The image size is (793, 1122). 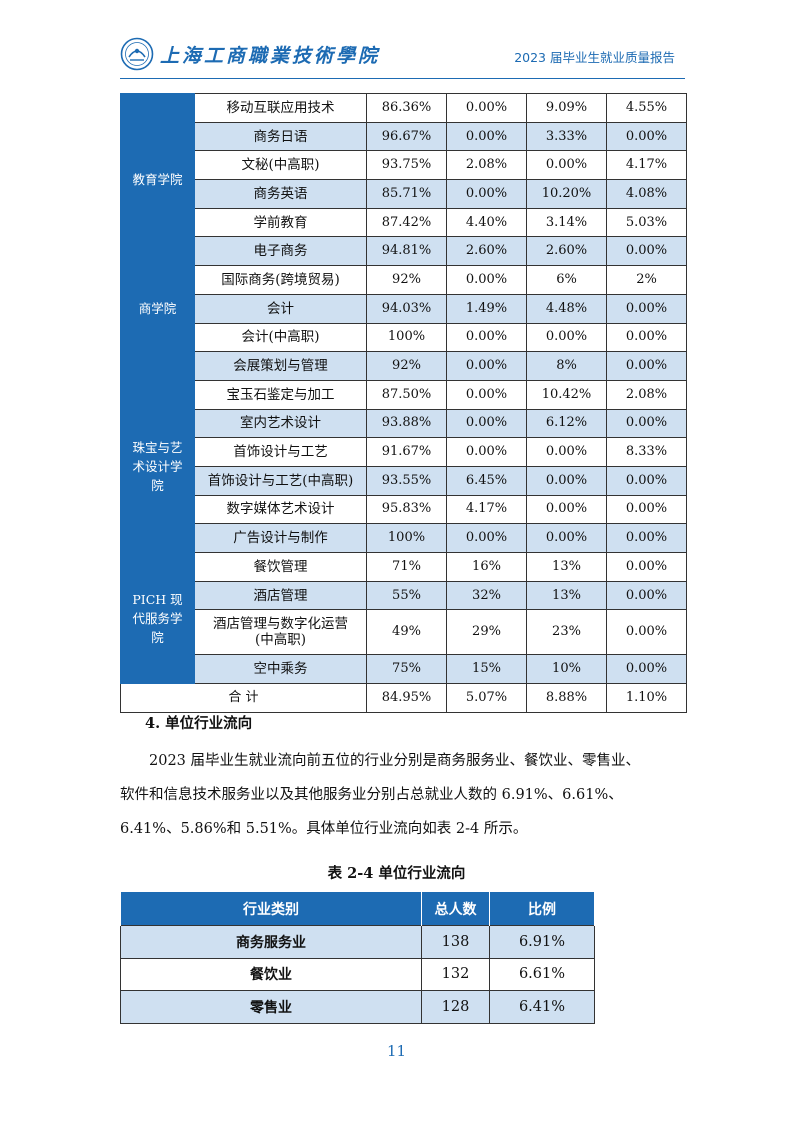 What do you see at coordinates (357, 942) in the screenshot?
I see `table-row: 商务服务业 138 6.91%` at bounding box center [357, 942].